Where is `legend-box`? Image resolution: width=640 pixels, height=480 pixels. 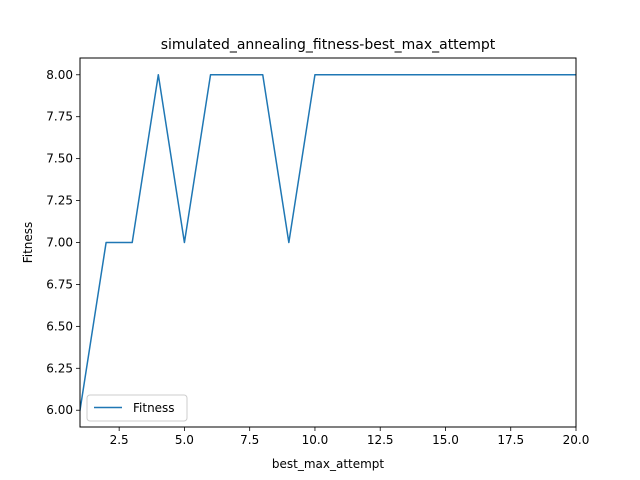 legend-box is located at coordinates (137, 408).